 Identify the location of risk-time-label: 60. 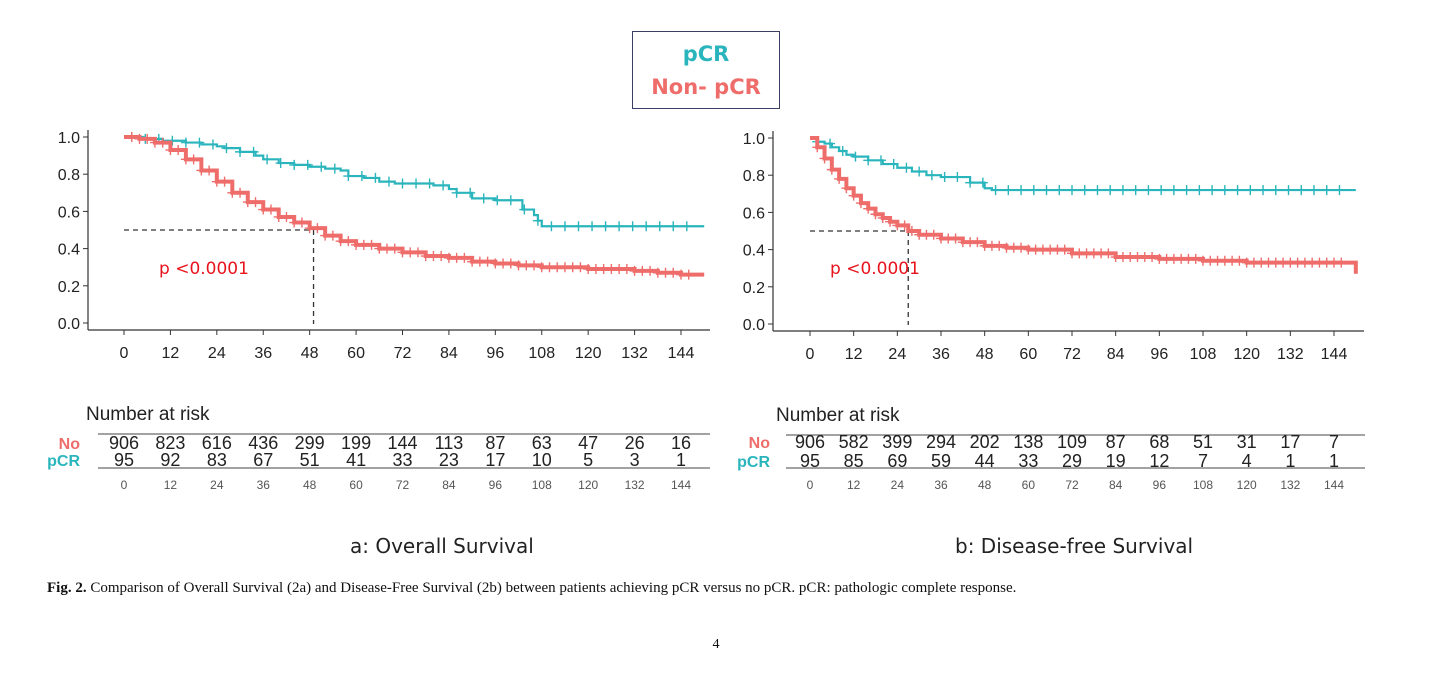
(1029, 485).